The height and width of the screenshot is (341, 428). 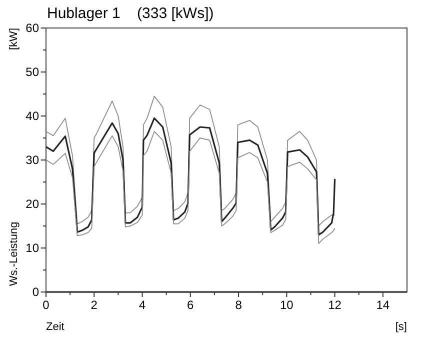 I want to click on y-tick-label: 50, so click(x=33, y=72).